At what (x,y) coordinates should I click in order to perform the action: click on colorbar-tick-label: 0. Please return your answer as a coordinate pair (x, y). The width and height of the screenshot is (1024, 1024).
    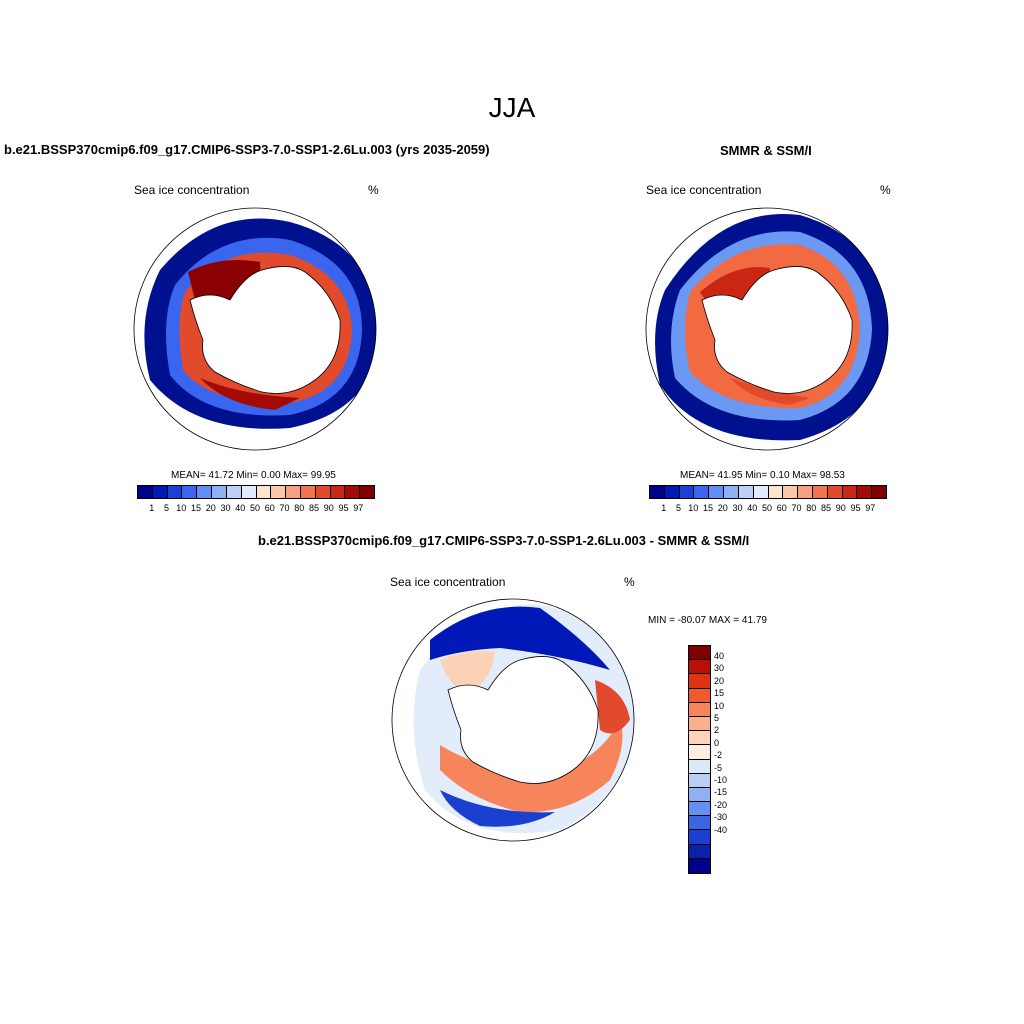
    Looking at the image, I should click on (717, 742).